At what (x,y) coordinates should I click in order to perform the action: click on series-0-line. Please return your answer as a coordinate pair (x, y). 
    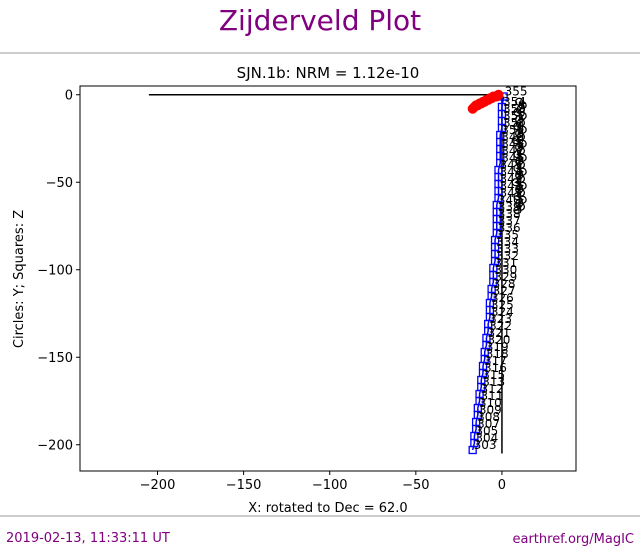
    Looking at the image, I should click on (488, 273).